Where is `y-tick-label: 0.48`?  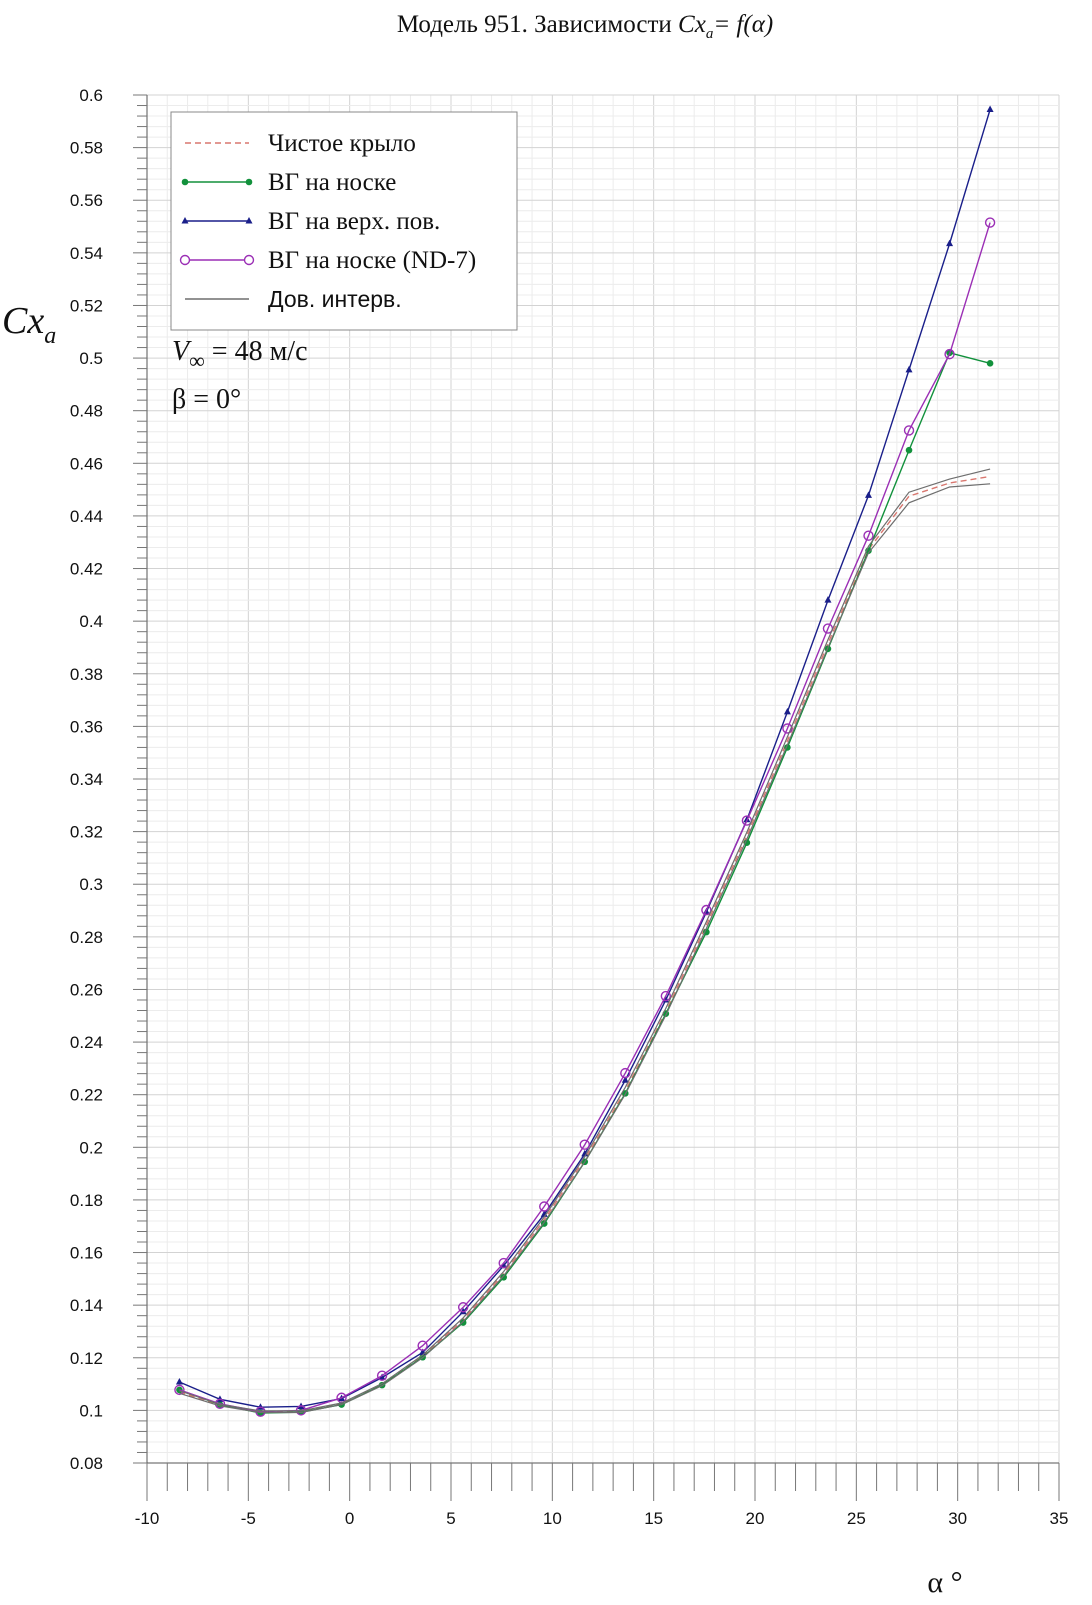 y-tick-label: 0.48 is located at coordinates (86, 411).